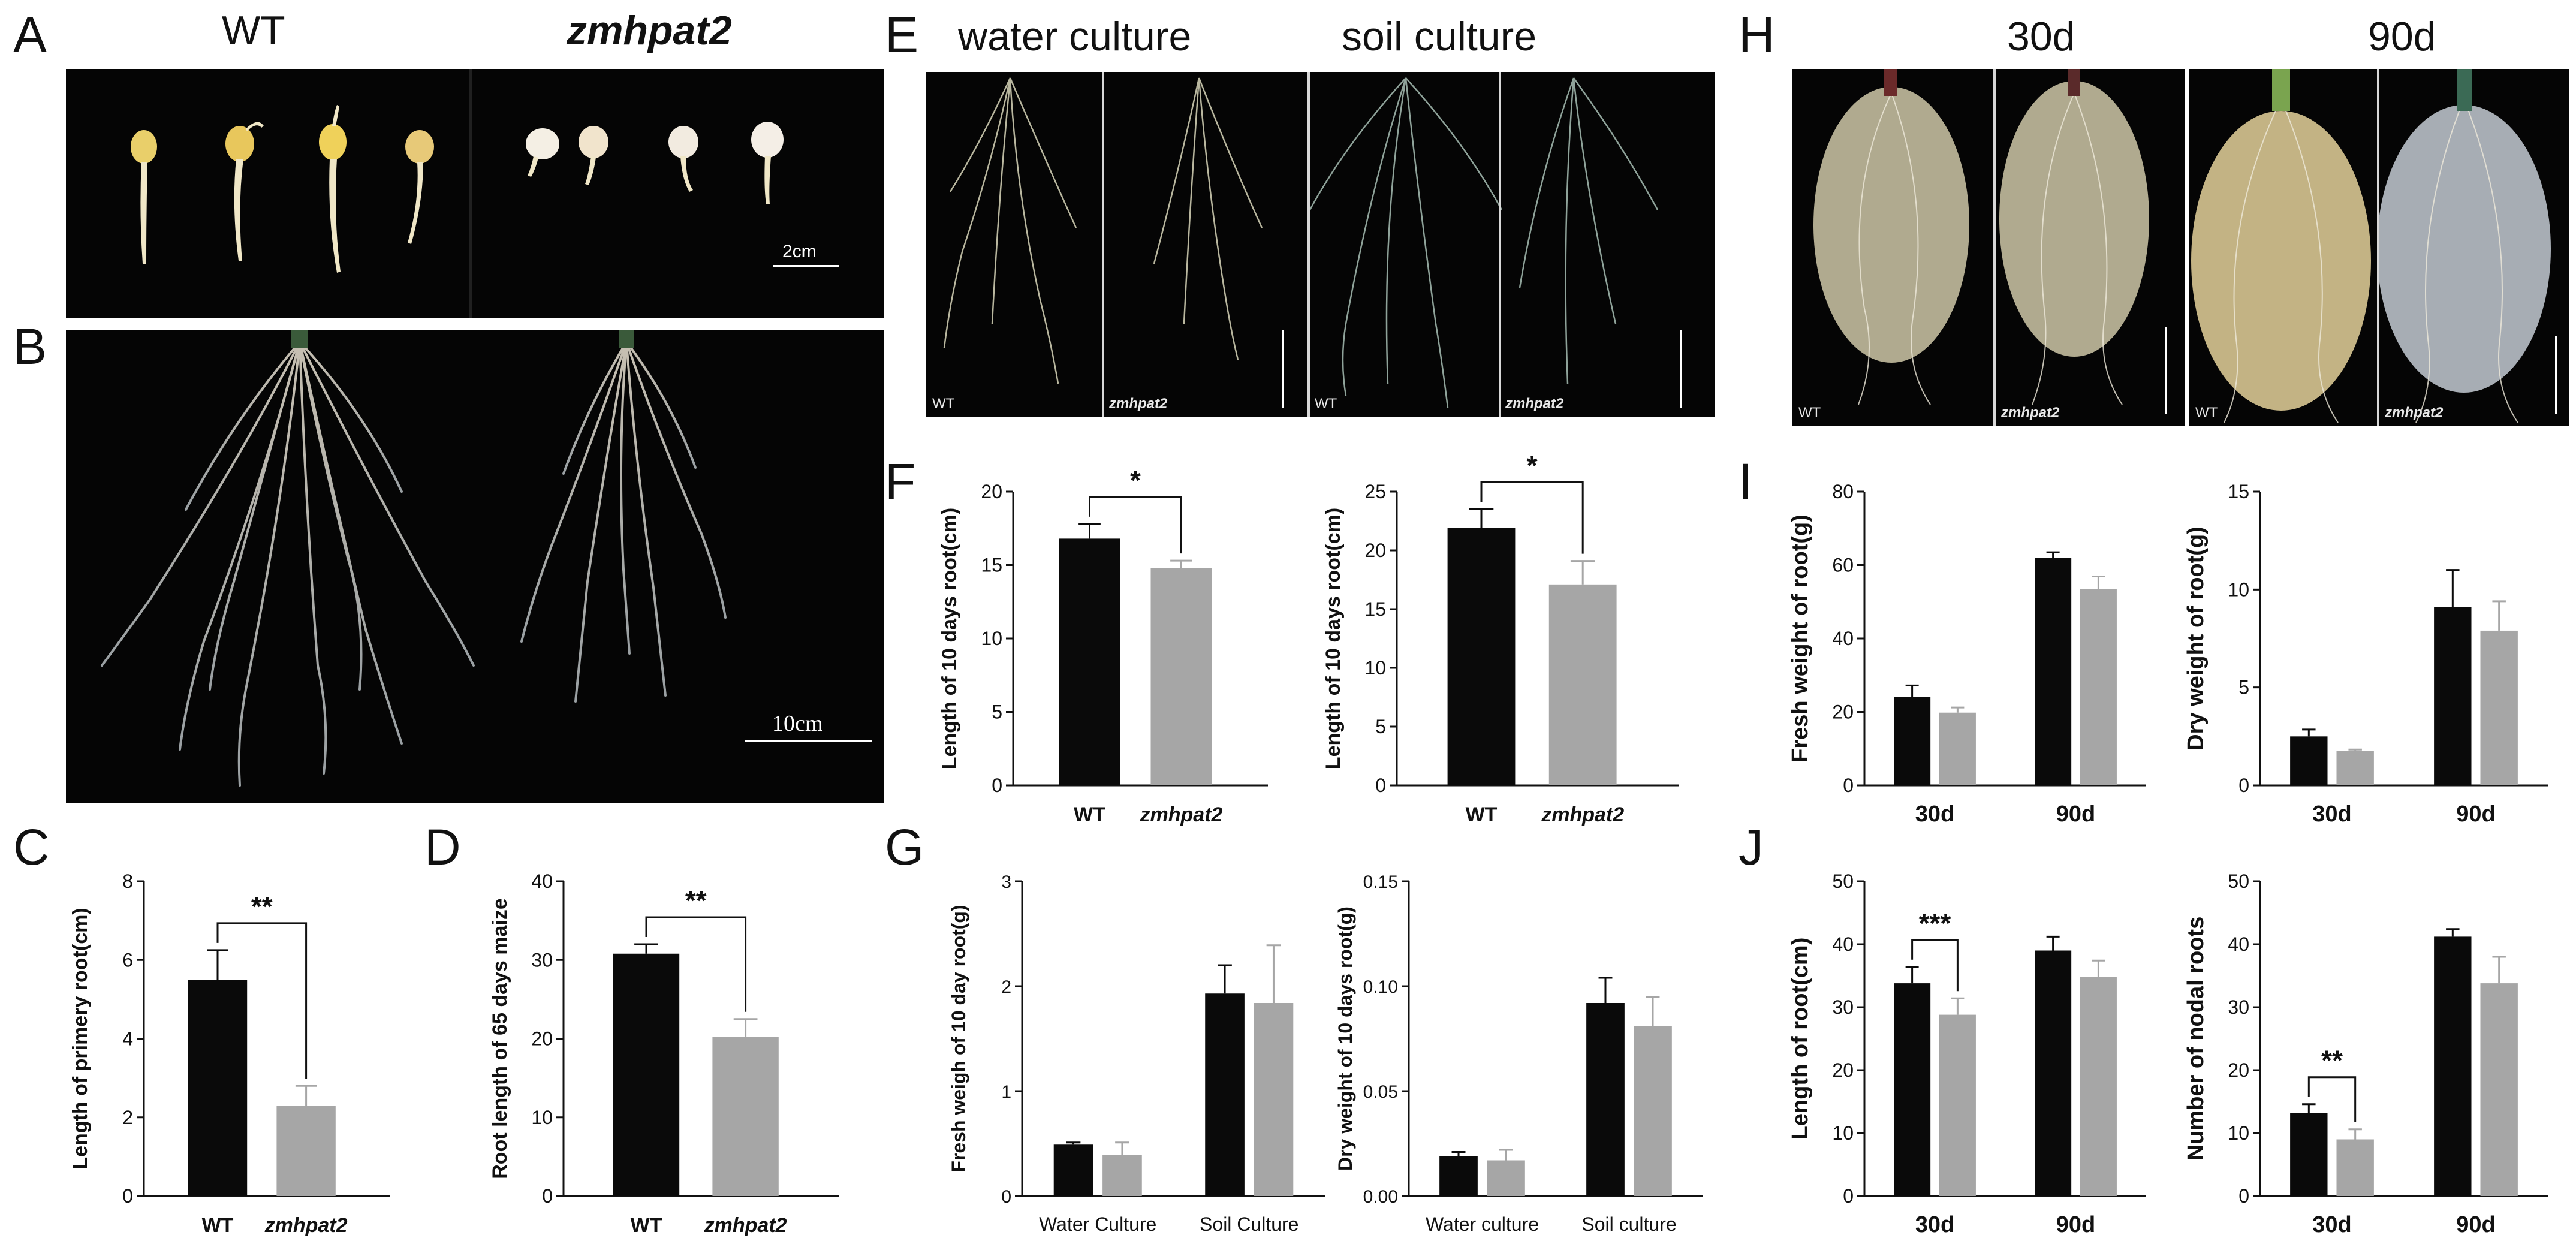 The image size is (2576, 1247). I want to click on panel-h-title-90d: 90d, so click(2402, 36).